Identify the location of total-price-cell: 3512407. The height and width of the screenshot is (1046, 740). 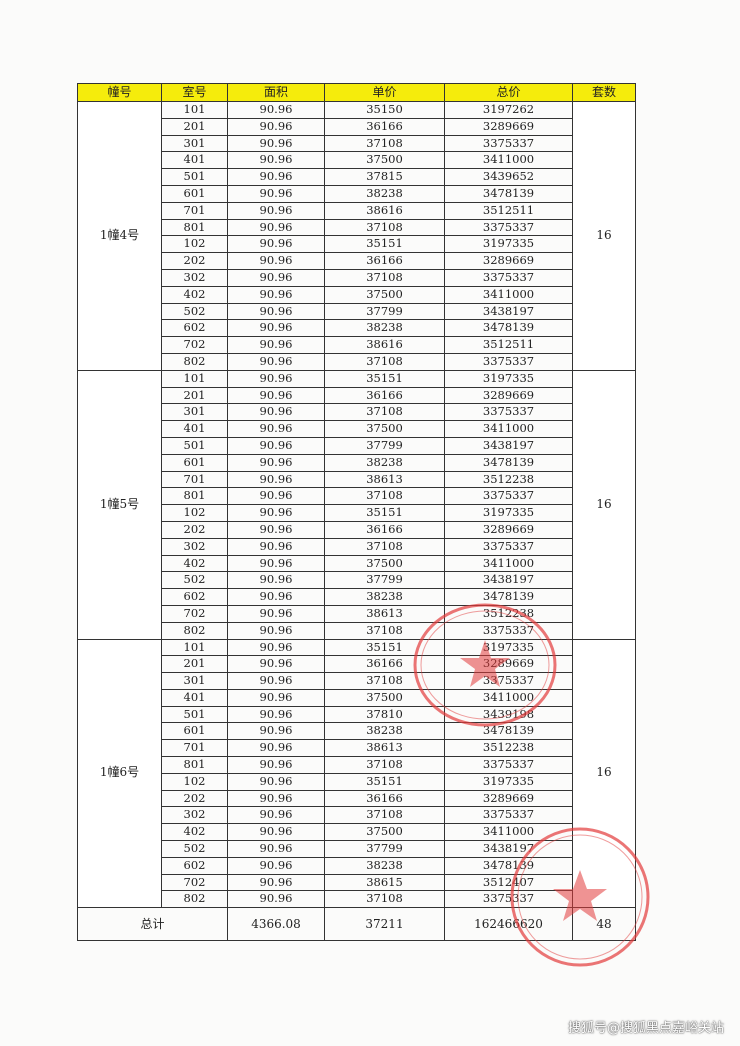
(508, 882).